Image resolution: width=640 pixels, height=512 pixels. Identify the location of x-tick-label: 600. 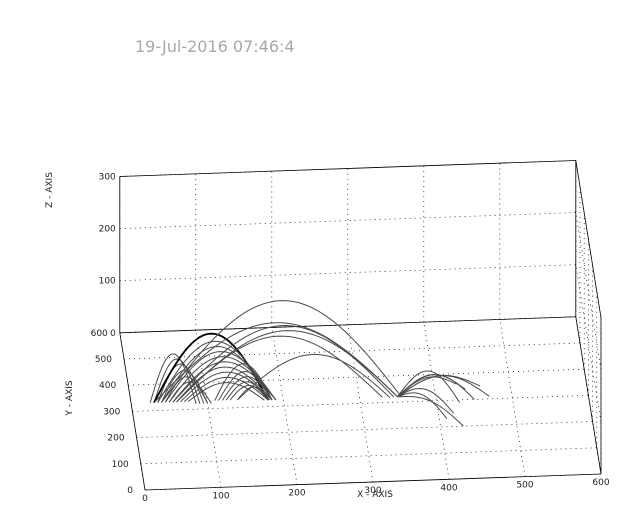
(600, 483).